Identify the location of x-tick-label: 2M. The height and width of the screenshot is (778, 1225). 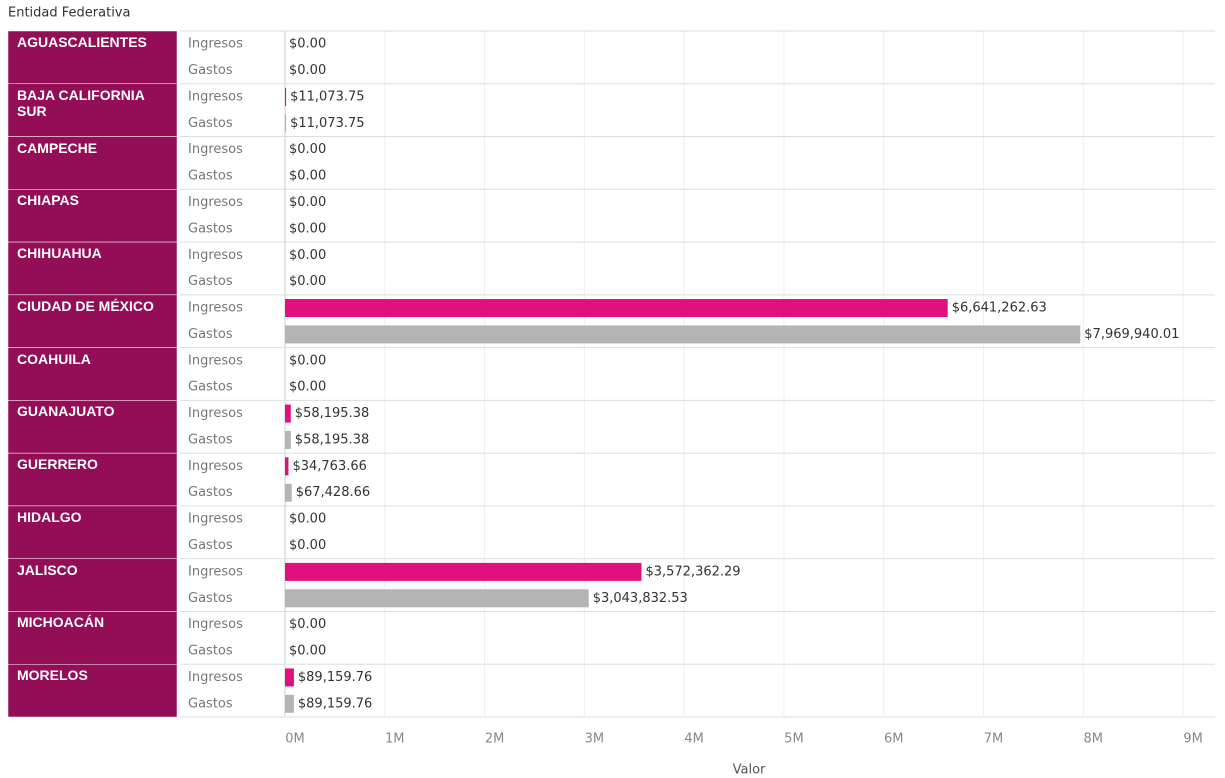
(495, 739).